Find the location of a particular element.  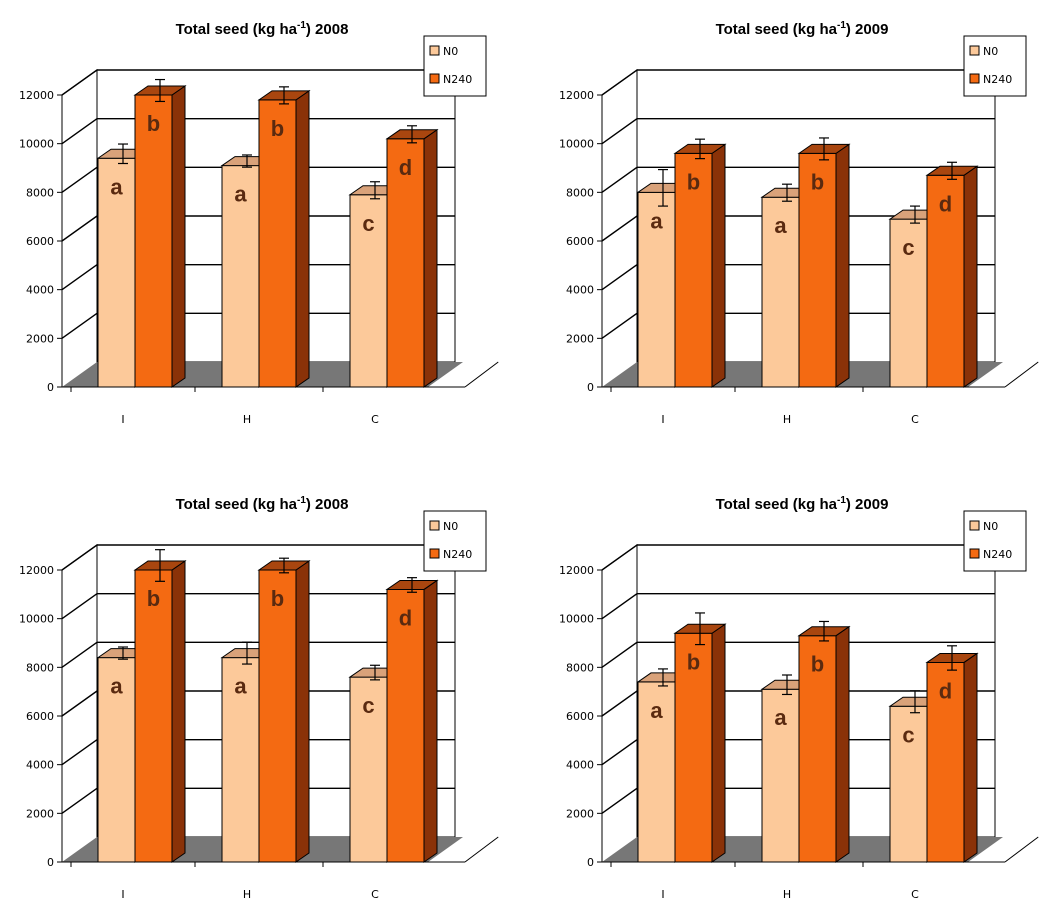

x-tick-label: H is located at coordinates (247, 894).